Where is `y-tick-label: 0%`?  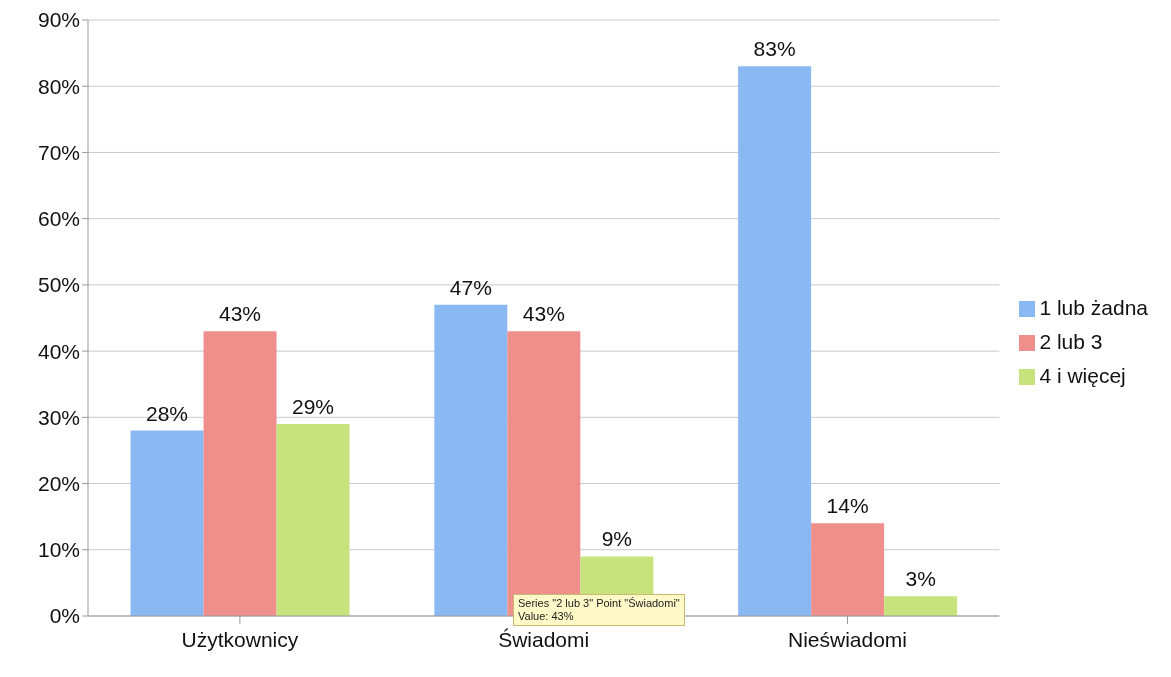
y-tick-label: 0% is located at coordinates (64, 616).